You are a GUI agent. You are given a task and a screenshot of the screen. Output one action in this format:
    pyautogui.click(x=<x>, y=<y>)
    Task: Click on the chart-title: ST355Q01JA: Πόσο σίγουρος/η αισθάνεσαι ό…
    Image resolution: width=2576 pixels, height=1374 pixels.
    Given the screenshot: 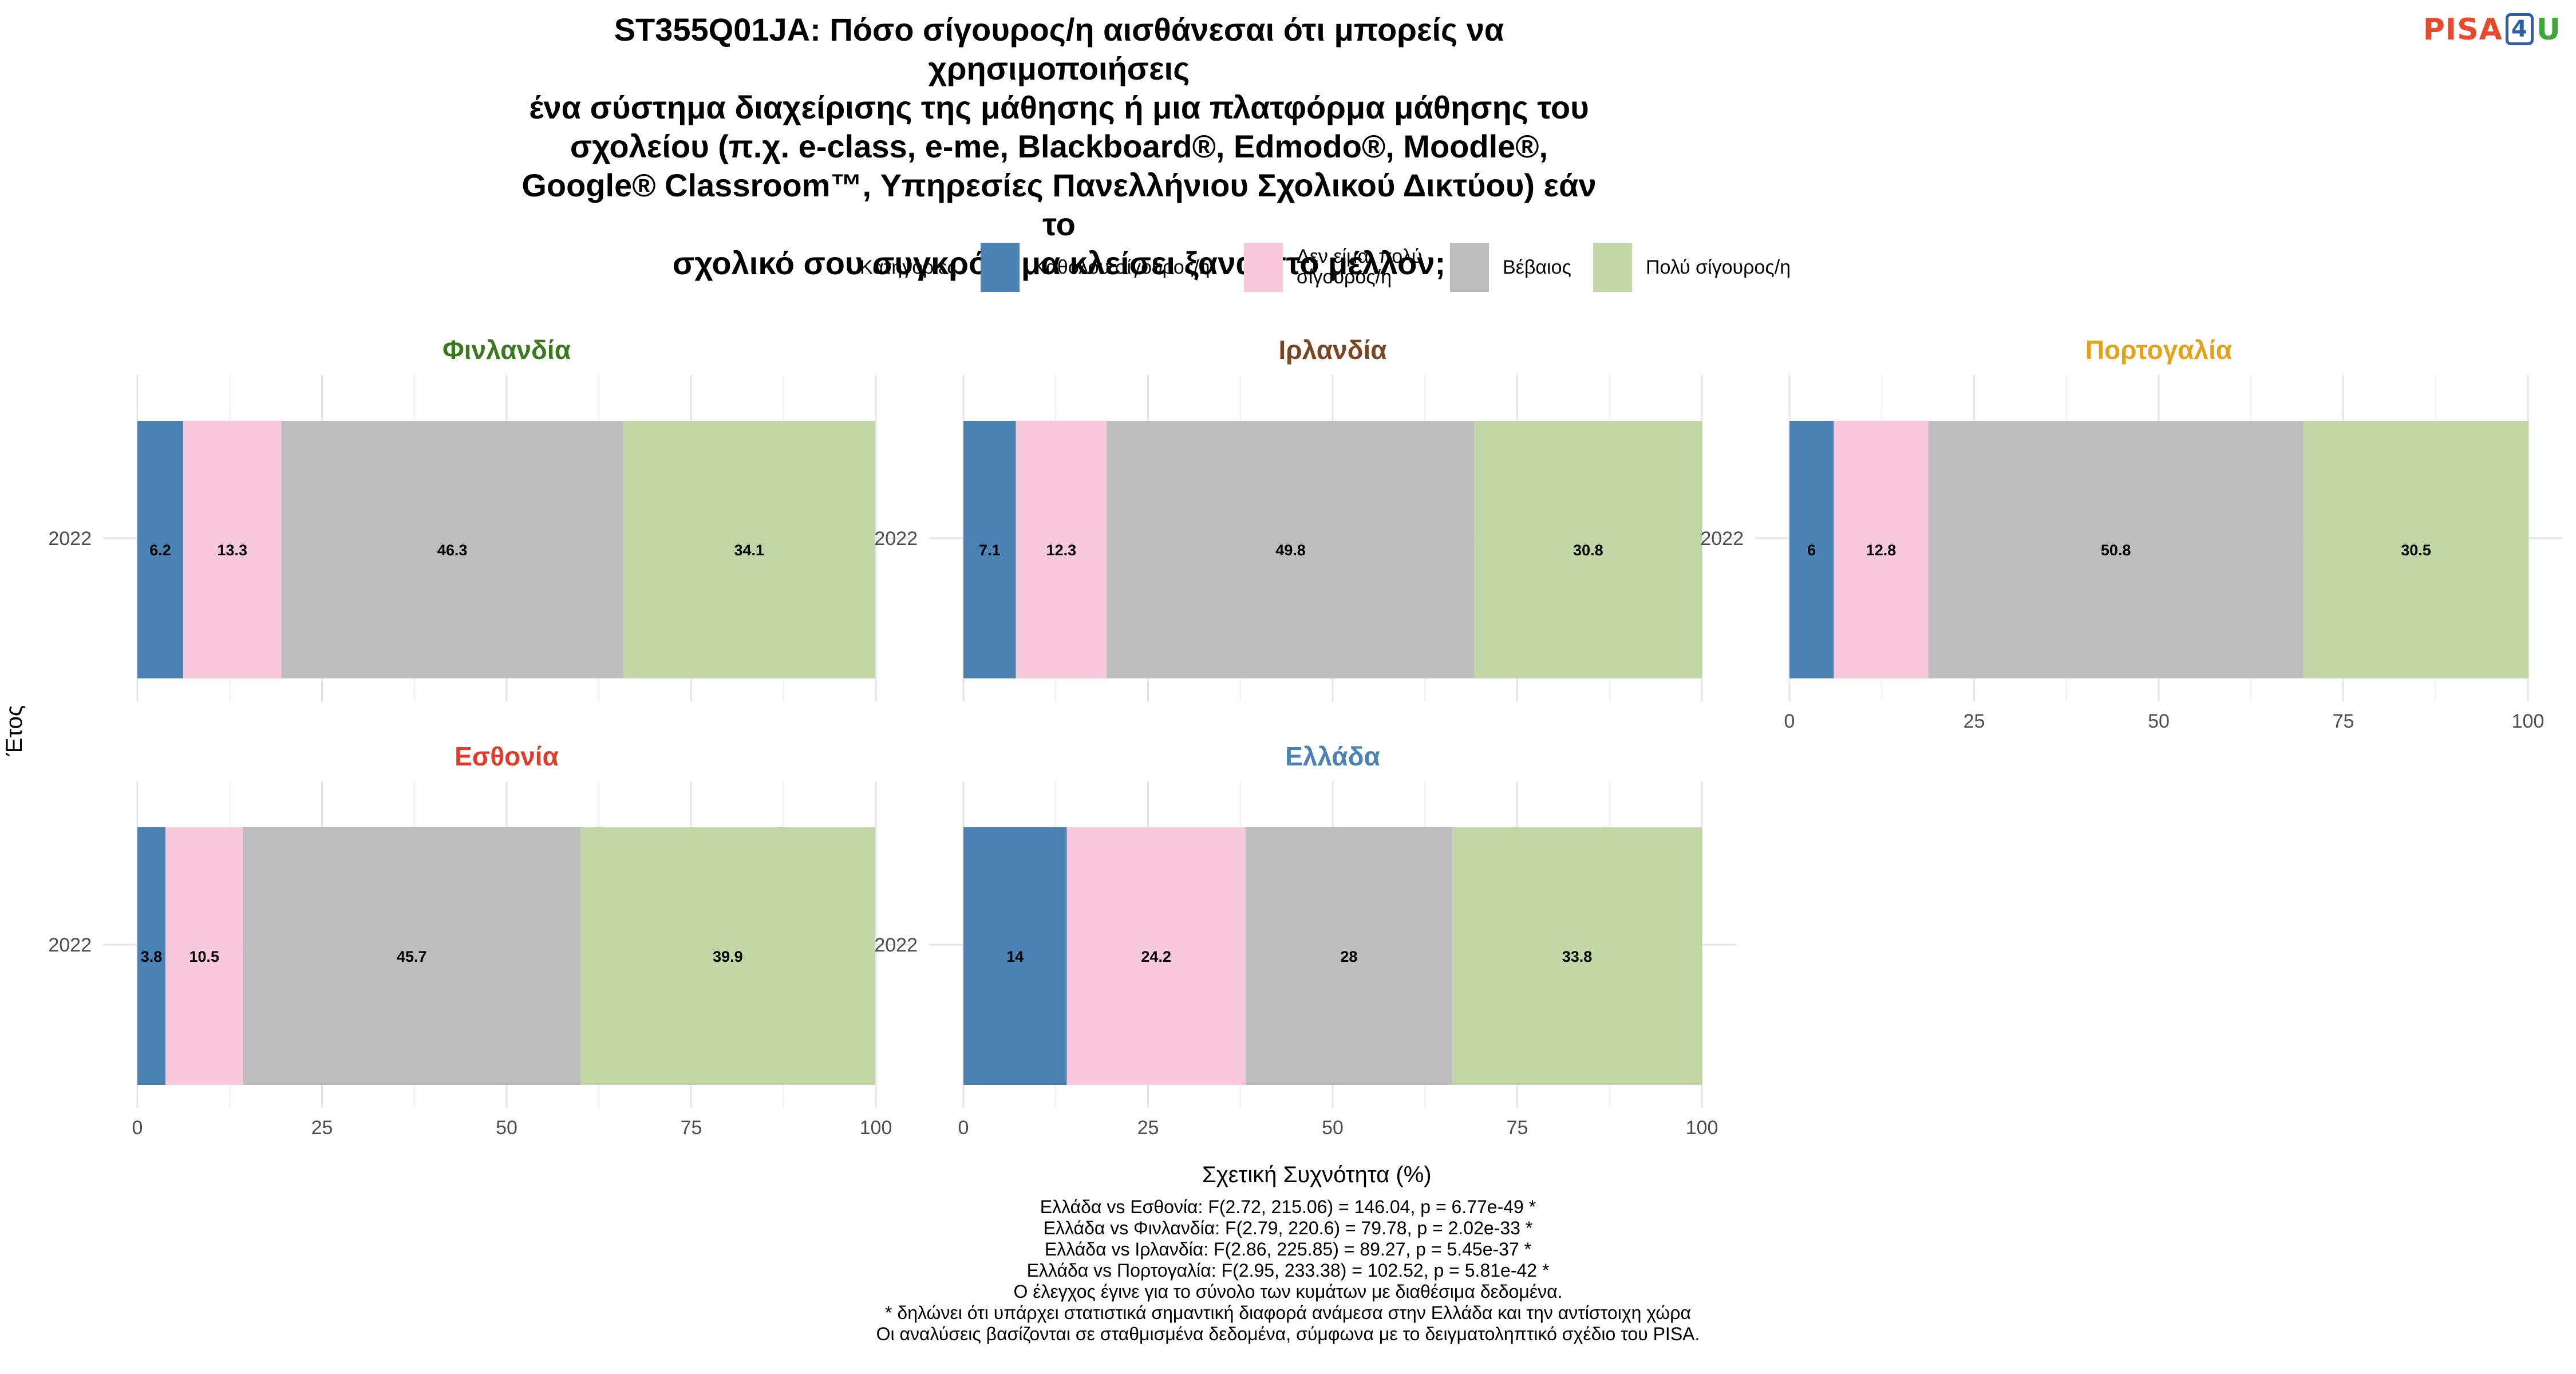 What is the action you would take?
    pyautogui.click(x=1059, y=146)
    